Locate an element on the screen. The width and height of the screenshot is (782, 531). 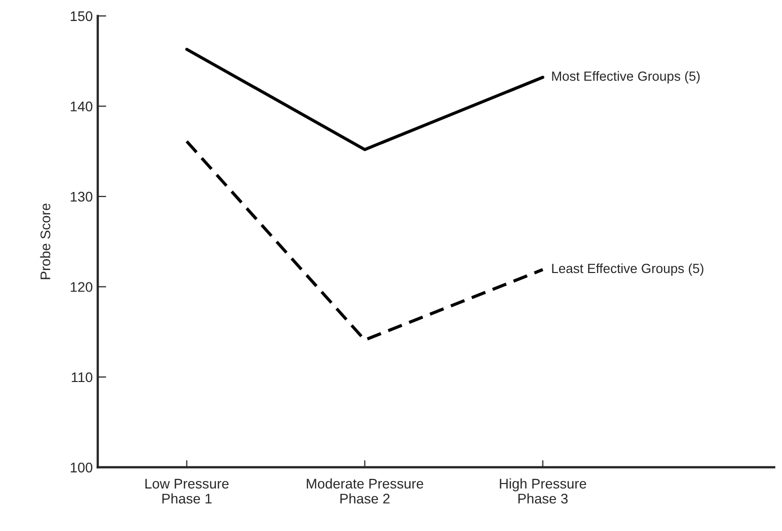
y-tick-label: 100 is located at coordinates (81, 467).